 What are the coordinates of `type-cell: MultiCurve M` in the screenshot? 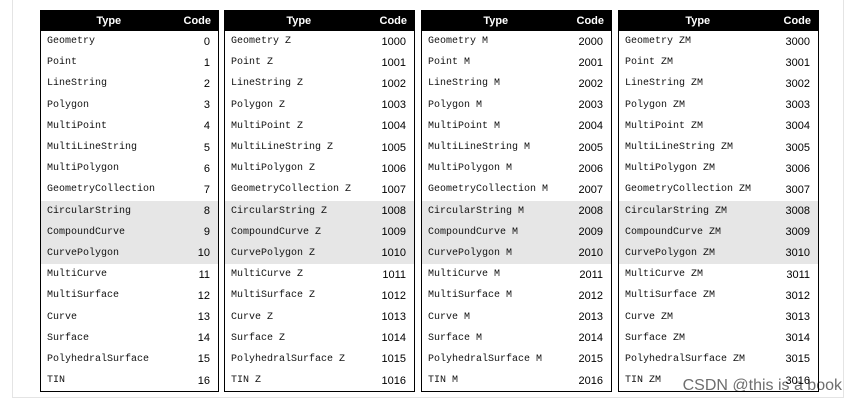 It's located at (464, 275).